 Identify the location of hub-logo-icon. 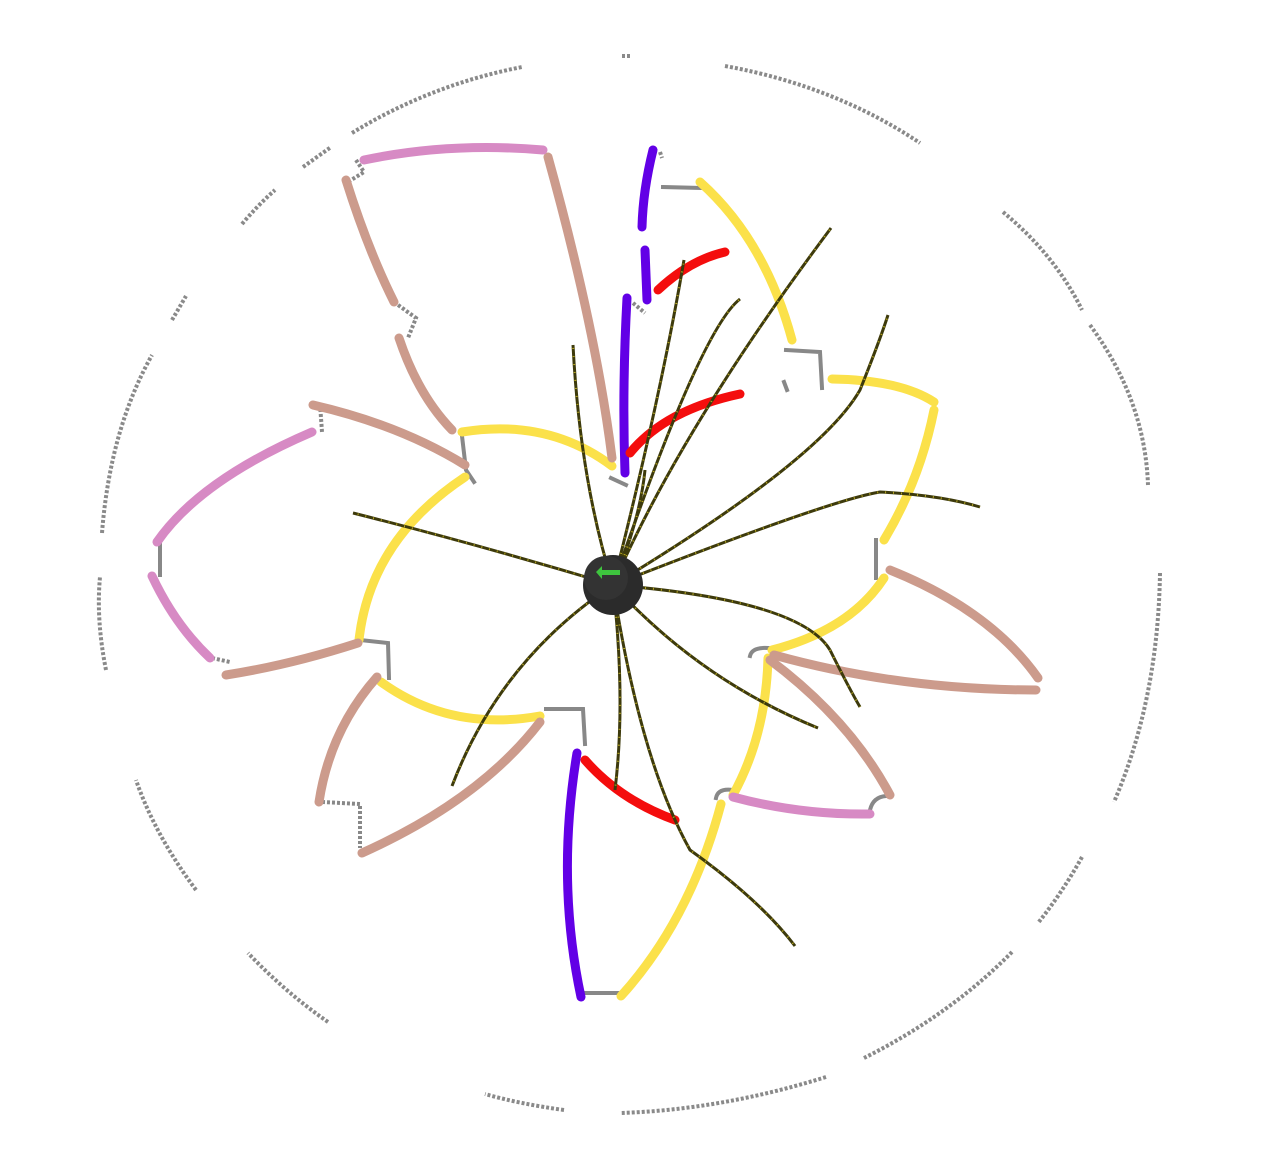
(608, 572).